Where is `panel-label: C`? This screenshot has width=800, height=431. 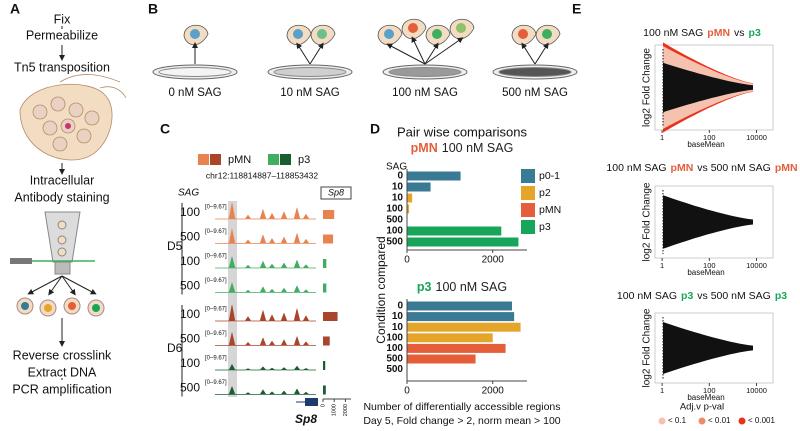
panel-label: C is located at coordinates (165, 129).